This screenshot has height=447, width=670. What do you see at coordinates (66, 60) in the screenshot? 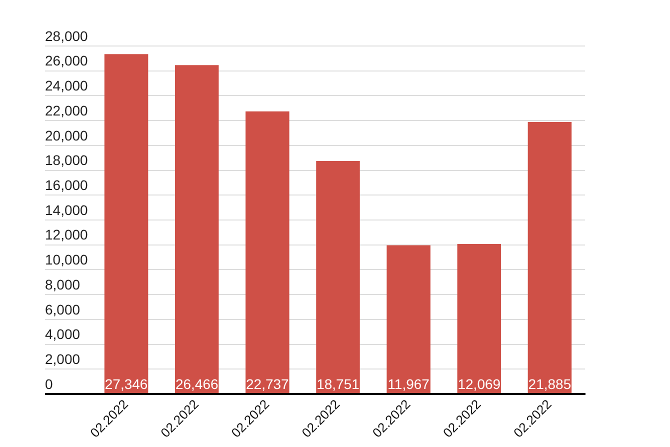
I see `y-tick-label: 26,000` at bounding box center [66, 60].